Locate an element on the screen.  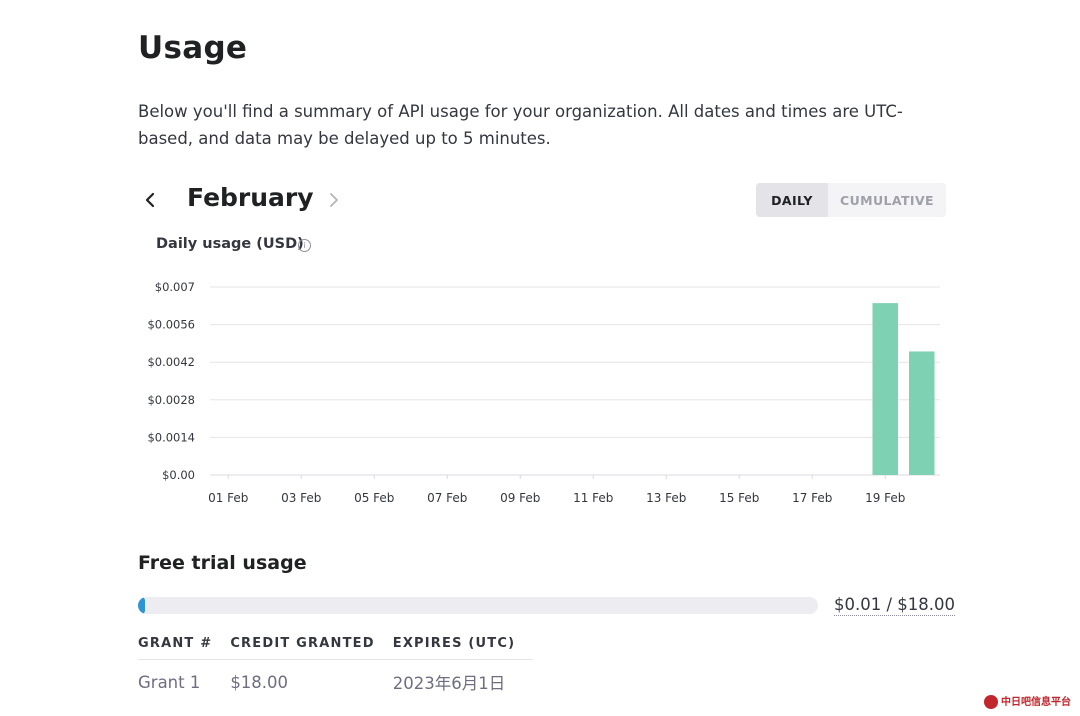
x-tick-label: 19 Feb is located at coordinates (885, 498).